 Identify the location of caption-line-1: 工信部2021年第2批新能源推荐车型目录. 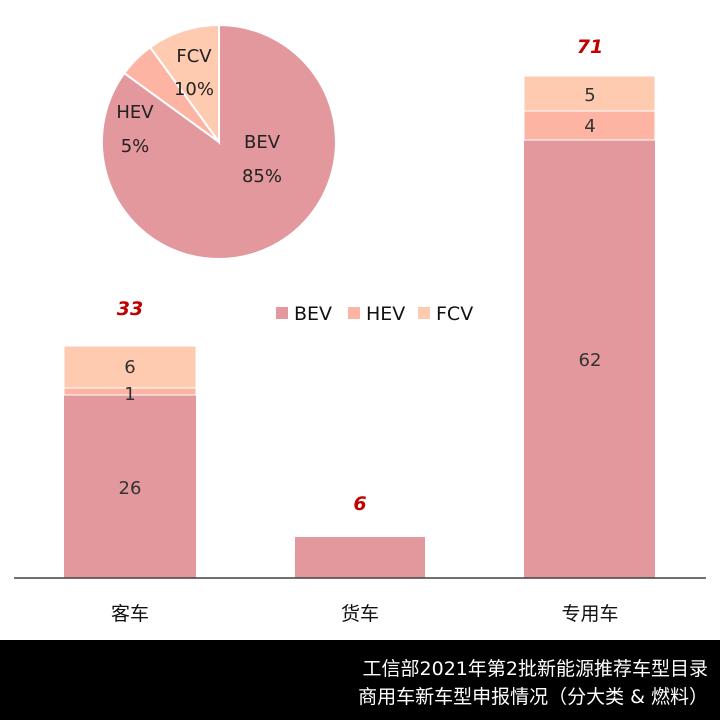
(535, 669).